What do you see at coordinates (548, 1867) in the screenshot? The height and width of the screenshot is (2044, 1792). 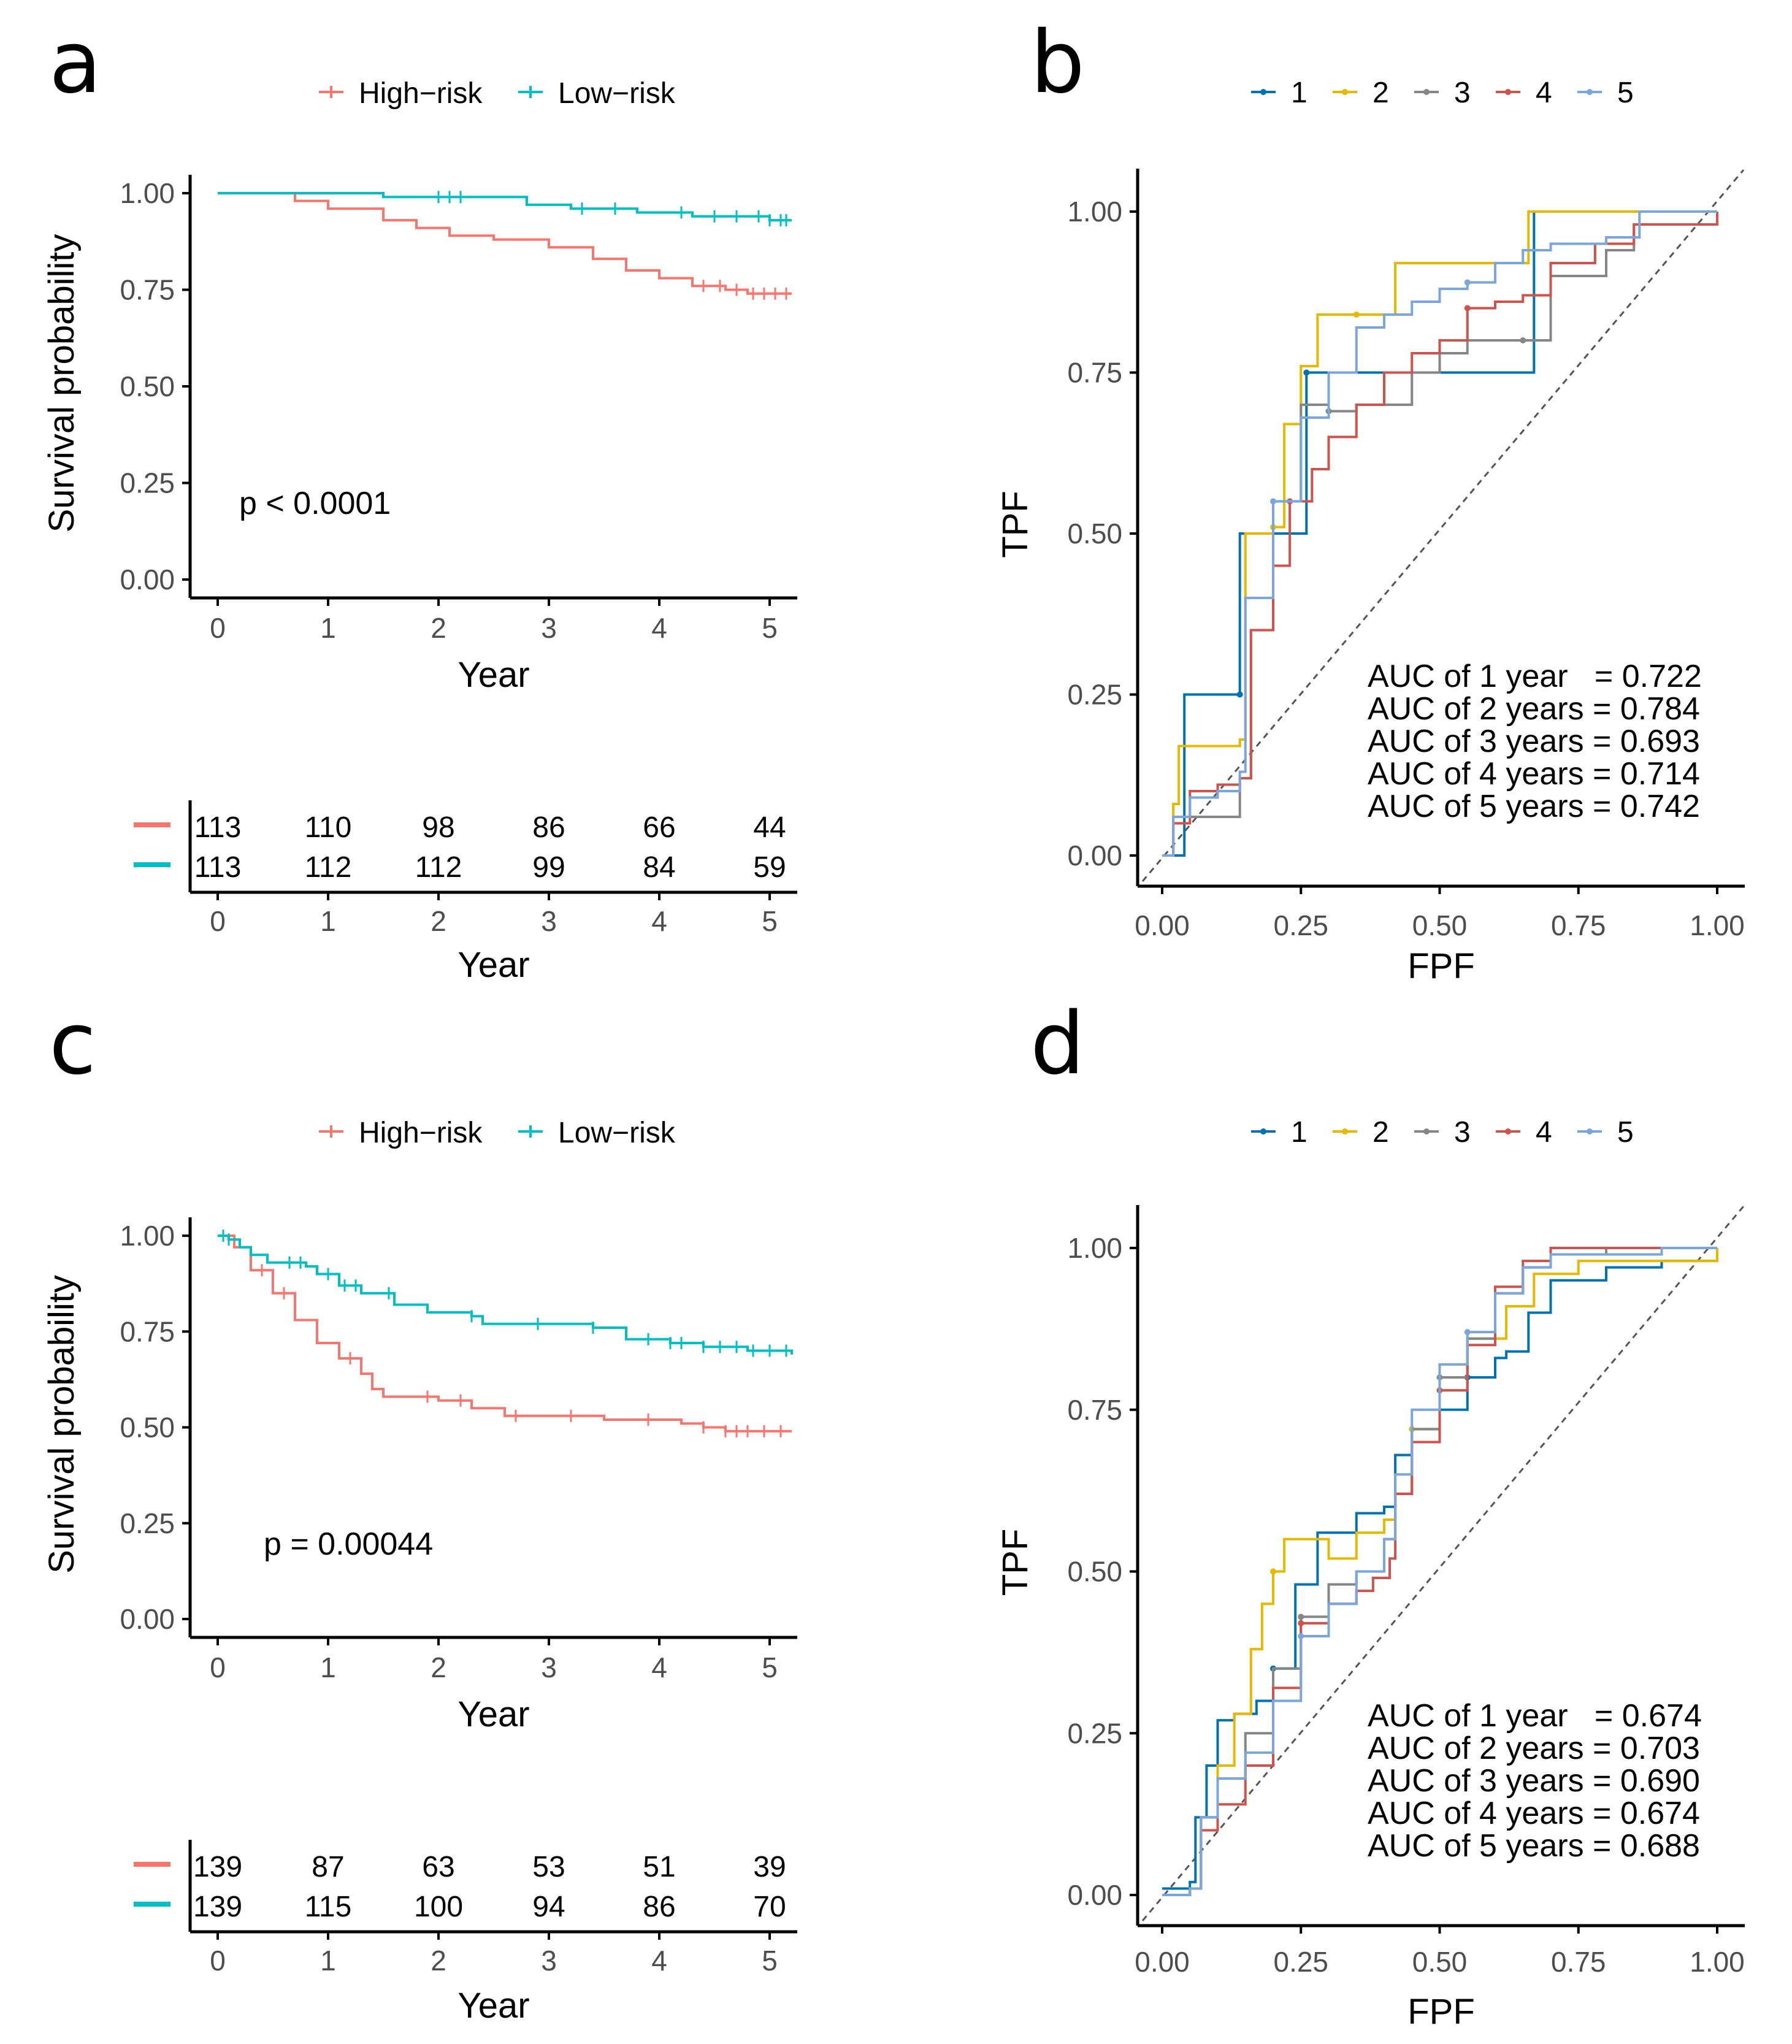 I see `risk-number: 53` at bounding box center [548, 1867].